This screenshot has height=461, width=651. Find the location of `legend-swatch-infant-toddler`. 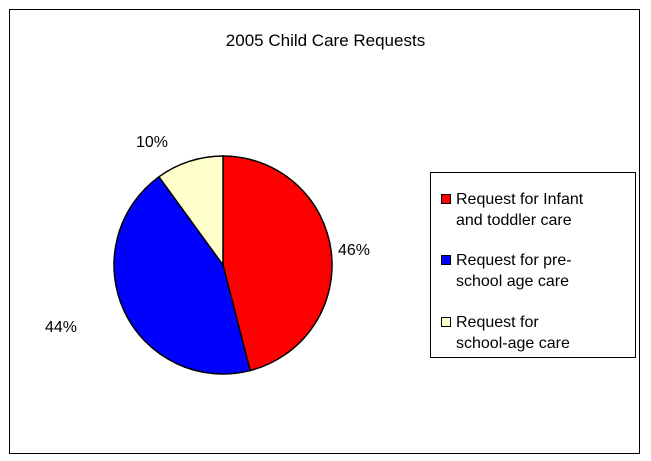

legend-swatch-infant-toddler is located at coordinates (446, 199).